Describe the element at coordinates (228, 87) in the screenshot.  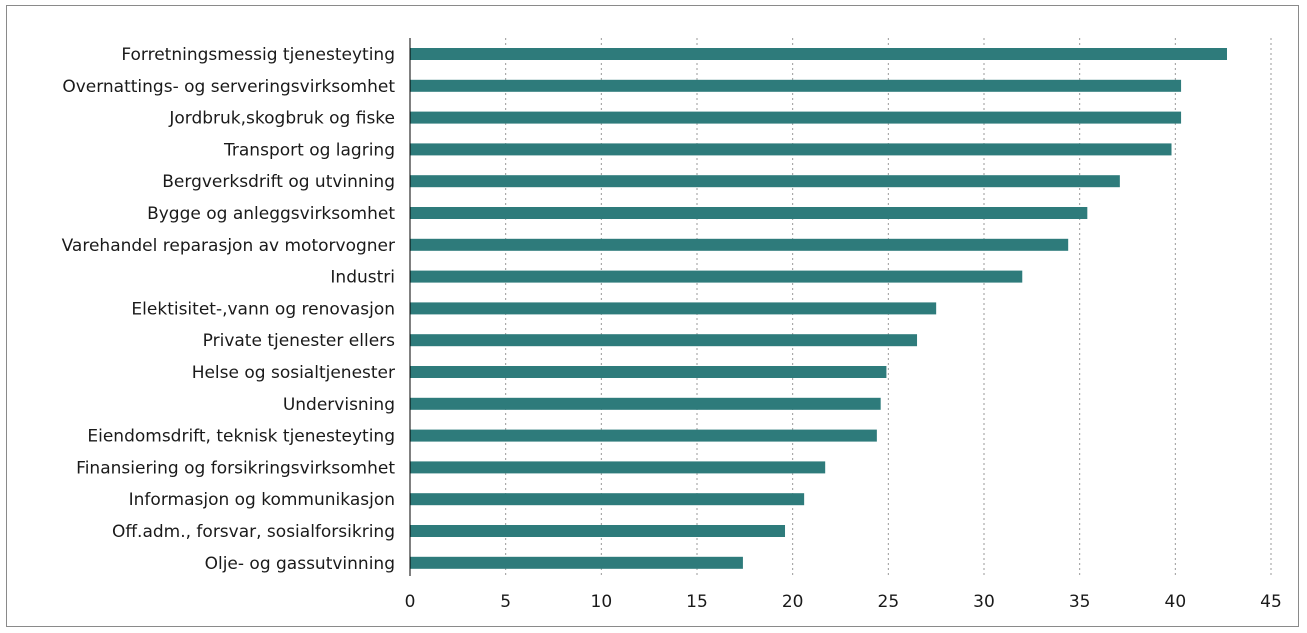
I see `category-label: Overnattings- og serveringsvirksomhet` at that location.